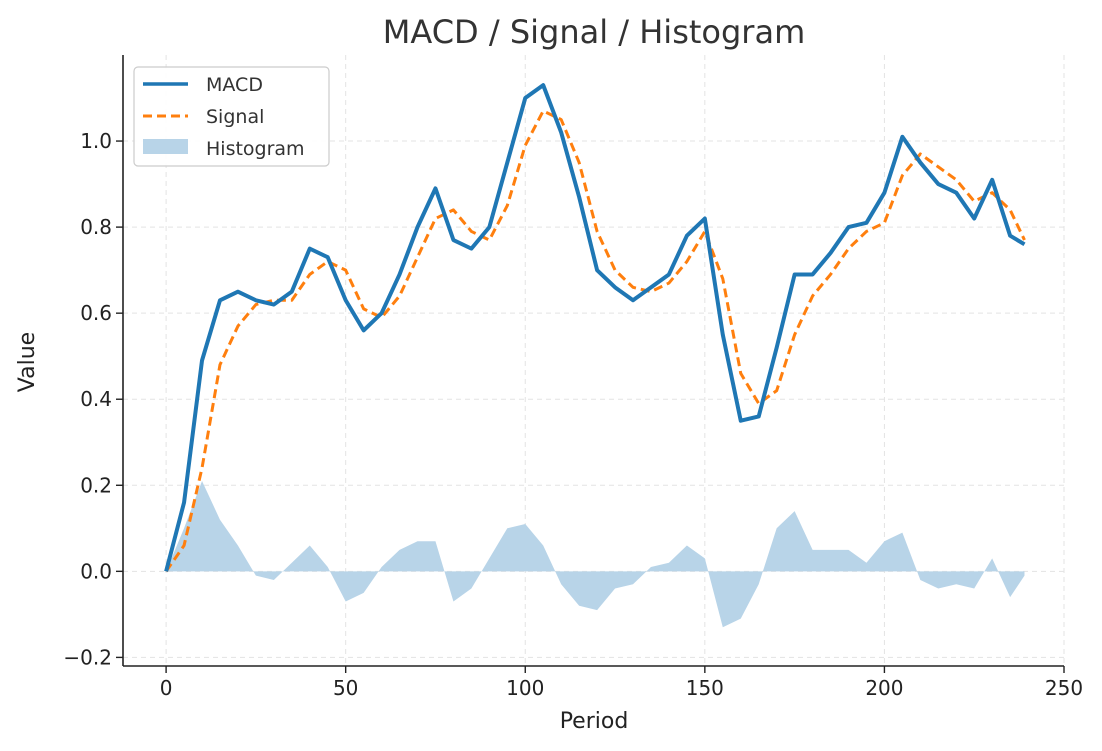  Describe the element at coordinates (96, 227) in the screenshot. I see `y-tick-label: 0.8` at that location.